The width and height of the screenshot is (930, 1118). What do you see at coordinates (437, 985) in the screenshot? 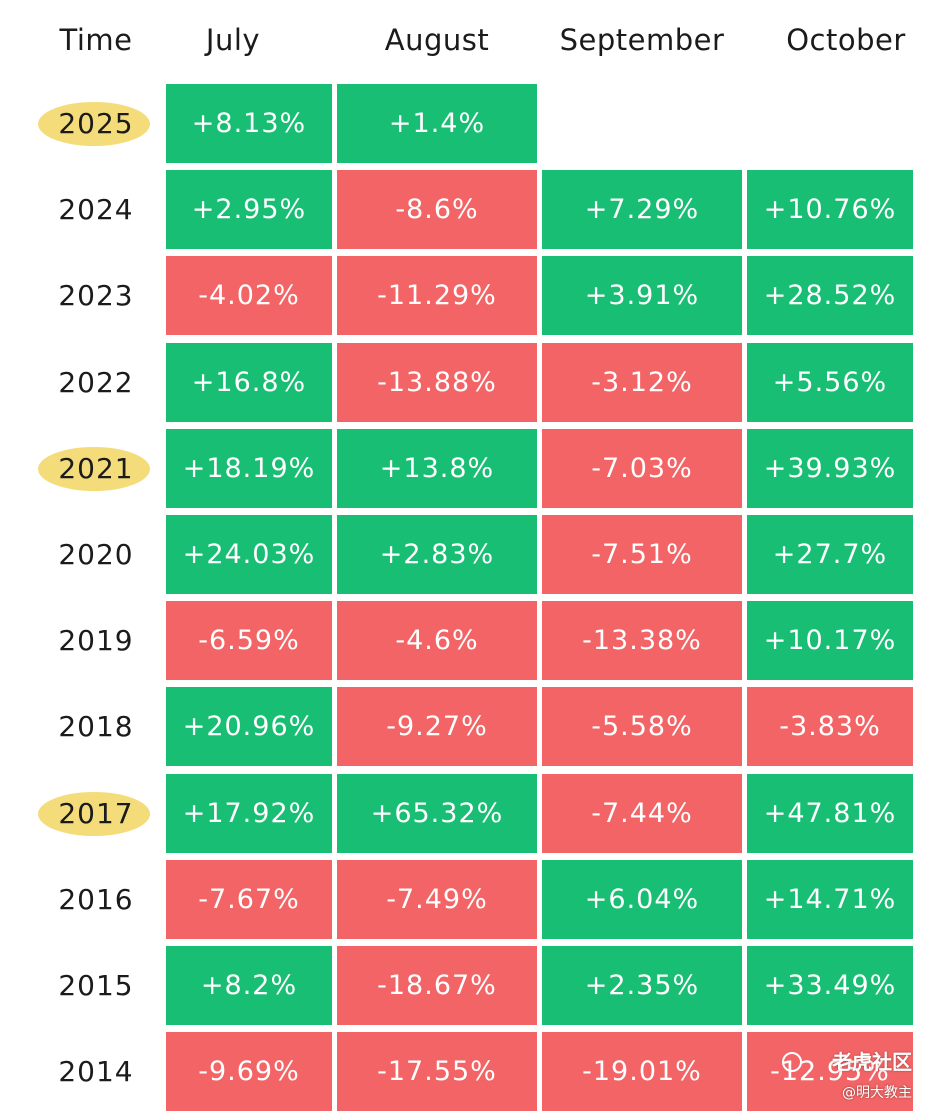
I see `value-cell: -18.67%` at bounding box center [437, 985].